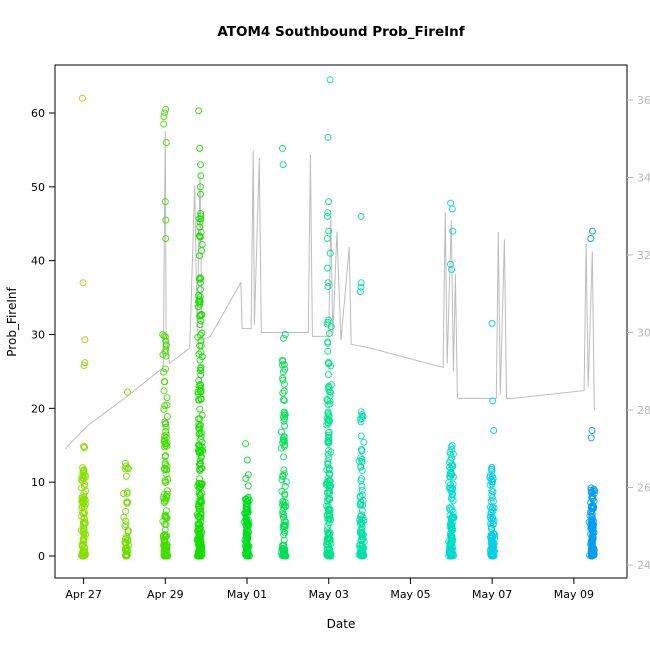 Image resolution: width=650 pixels, height=654 pixels. What do you see at coordinates (38, 113) in the screenshot?
I see `y-left-tick-label: 60` at bounding box center [38, 113].